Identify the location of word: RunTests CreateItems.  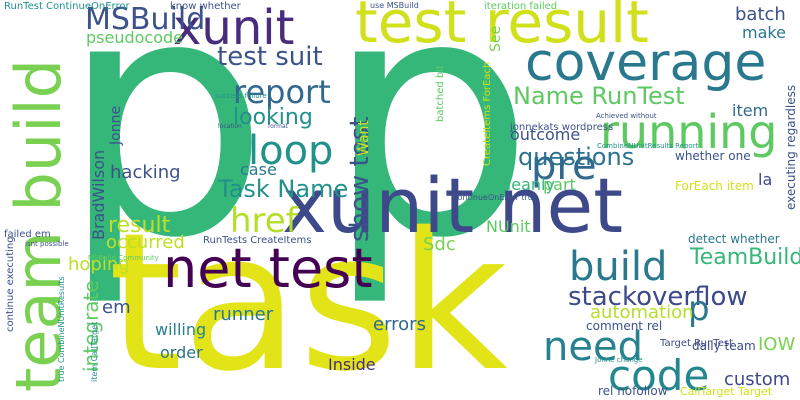
(257, 240).